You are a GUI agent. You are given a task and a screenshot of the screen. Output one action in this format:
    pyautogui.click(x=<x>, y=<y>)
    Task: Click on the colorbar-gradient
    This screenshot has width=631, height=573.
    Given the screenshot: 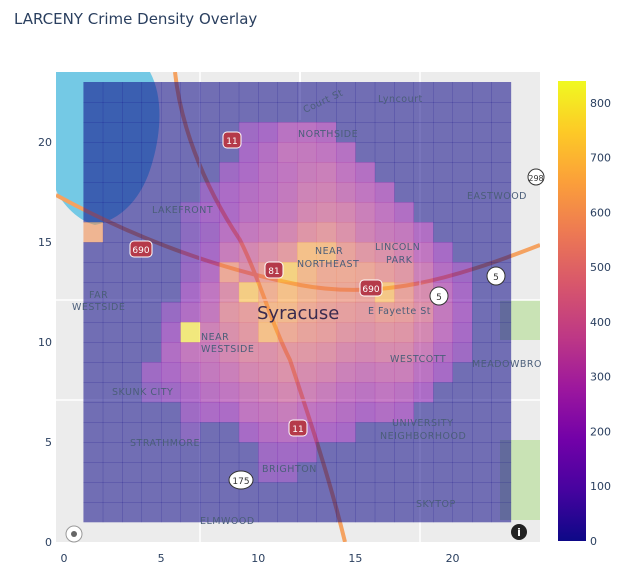 What is the action you would take?
    pyautogui.click(x=572, y=311)
    